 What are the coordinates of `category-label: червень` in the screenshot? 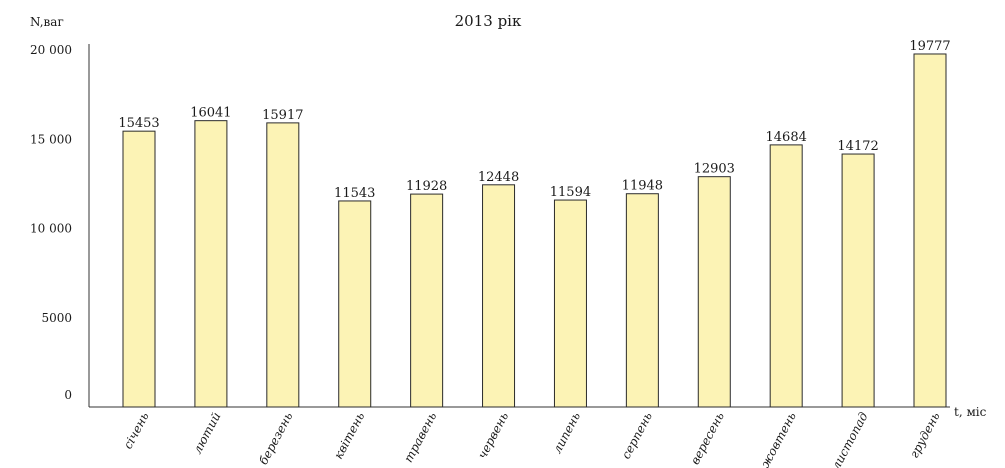 It's located at (493, 435).